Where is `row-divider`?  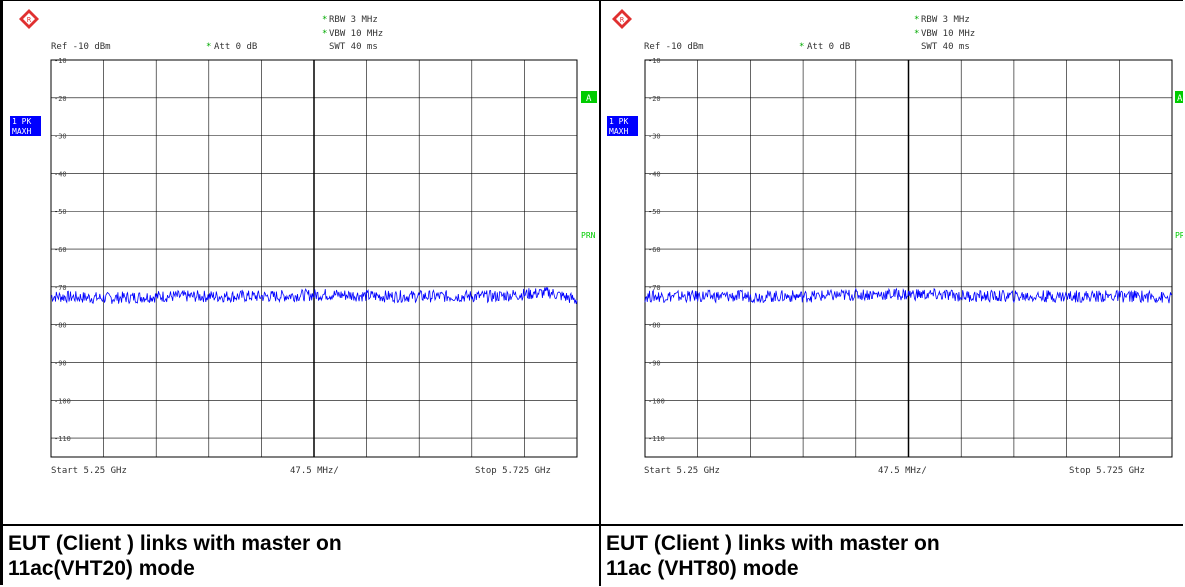 row-divider is located at coordinates (593, 525).